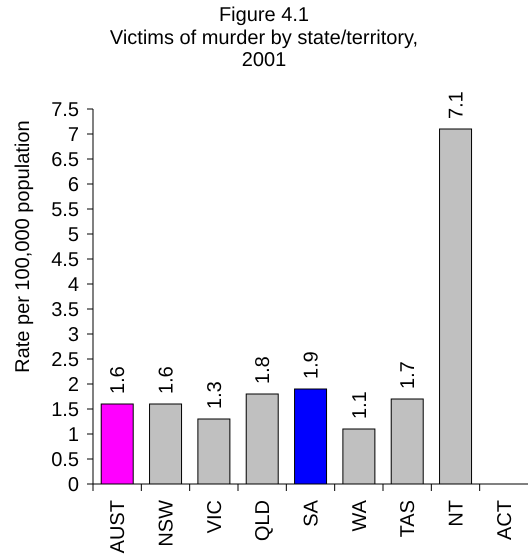 The height and width of the screenshot is (555, 528). Describe the element at coordinates (65, 310) in the screenshot. I see `y-tick-label: 3.5` at that location.